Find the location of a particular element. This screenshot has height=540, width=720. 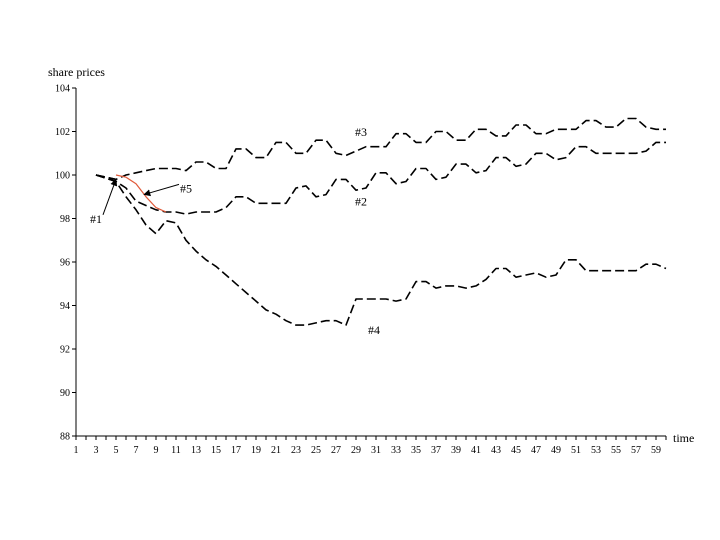

x-axis-label: time is located at coordinates (683, 438).